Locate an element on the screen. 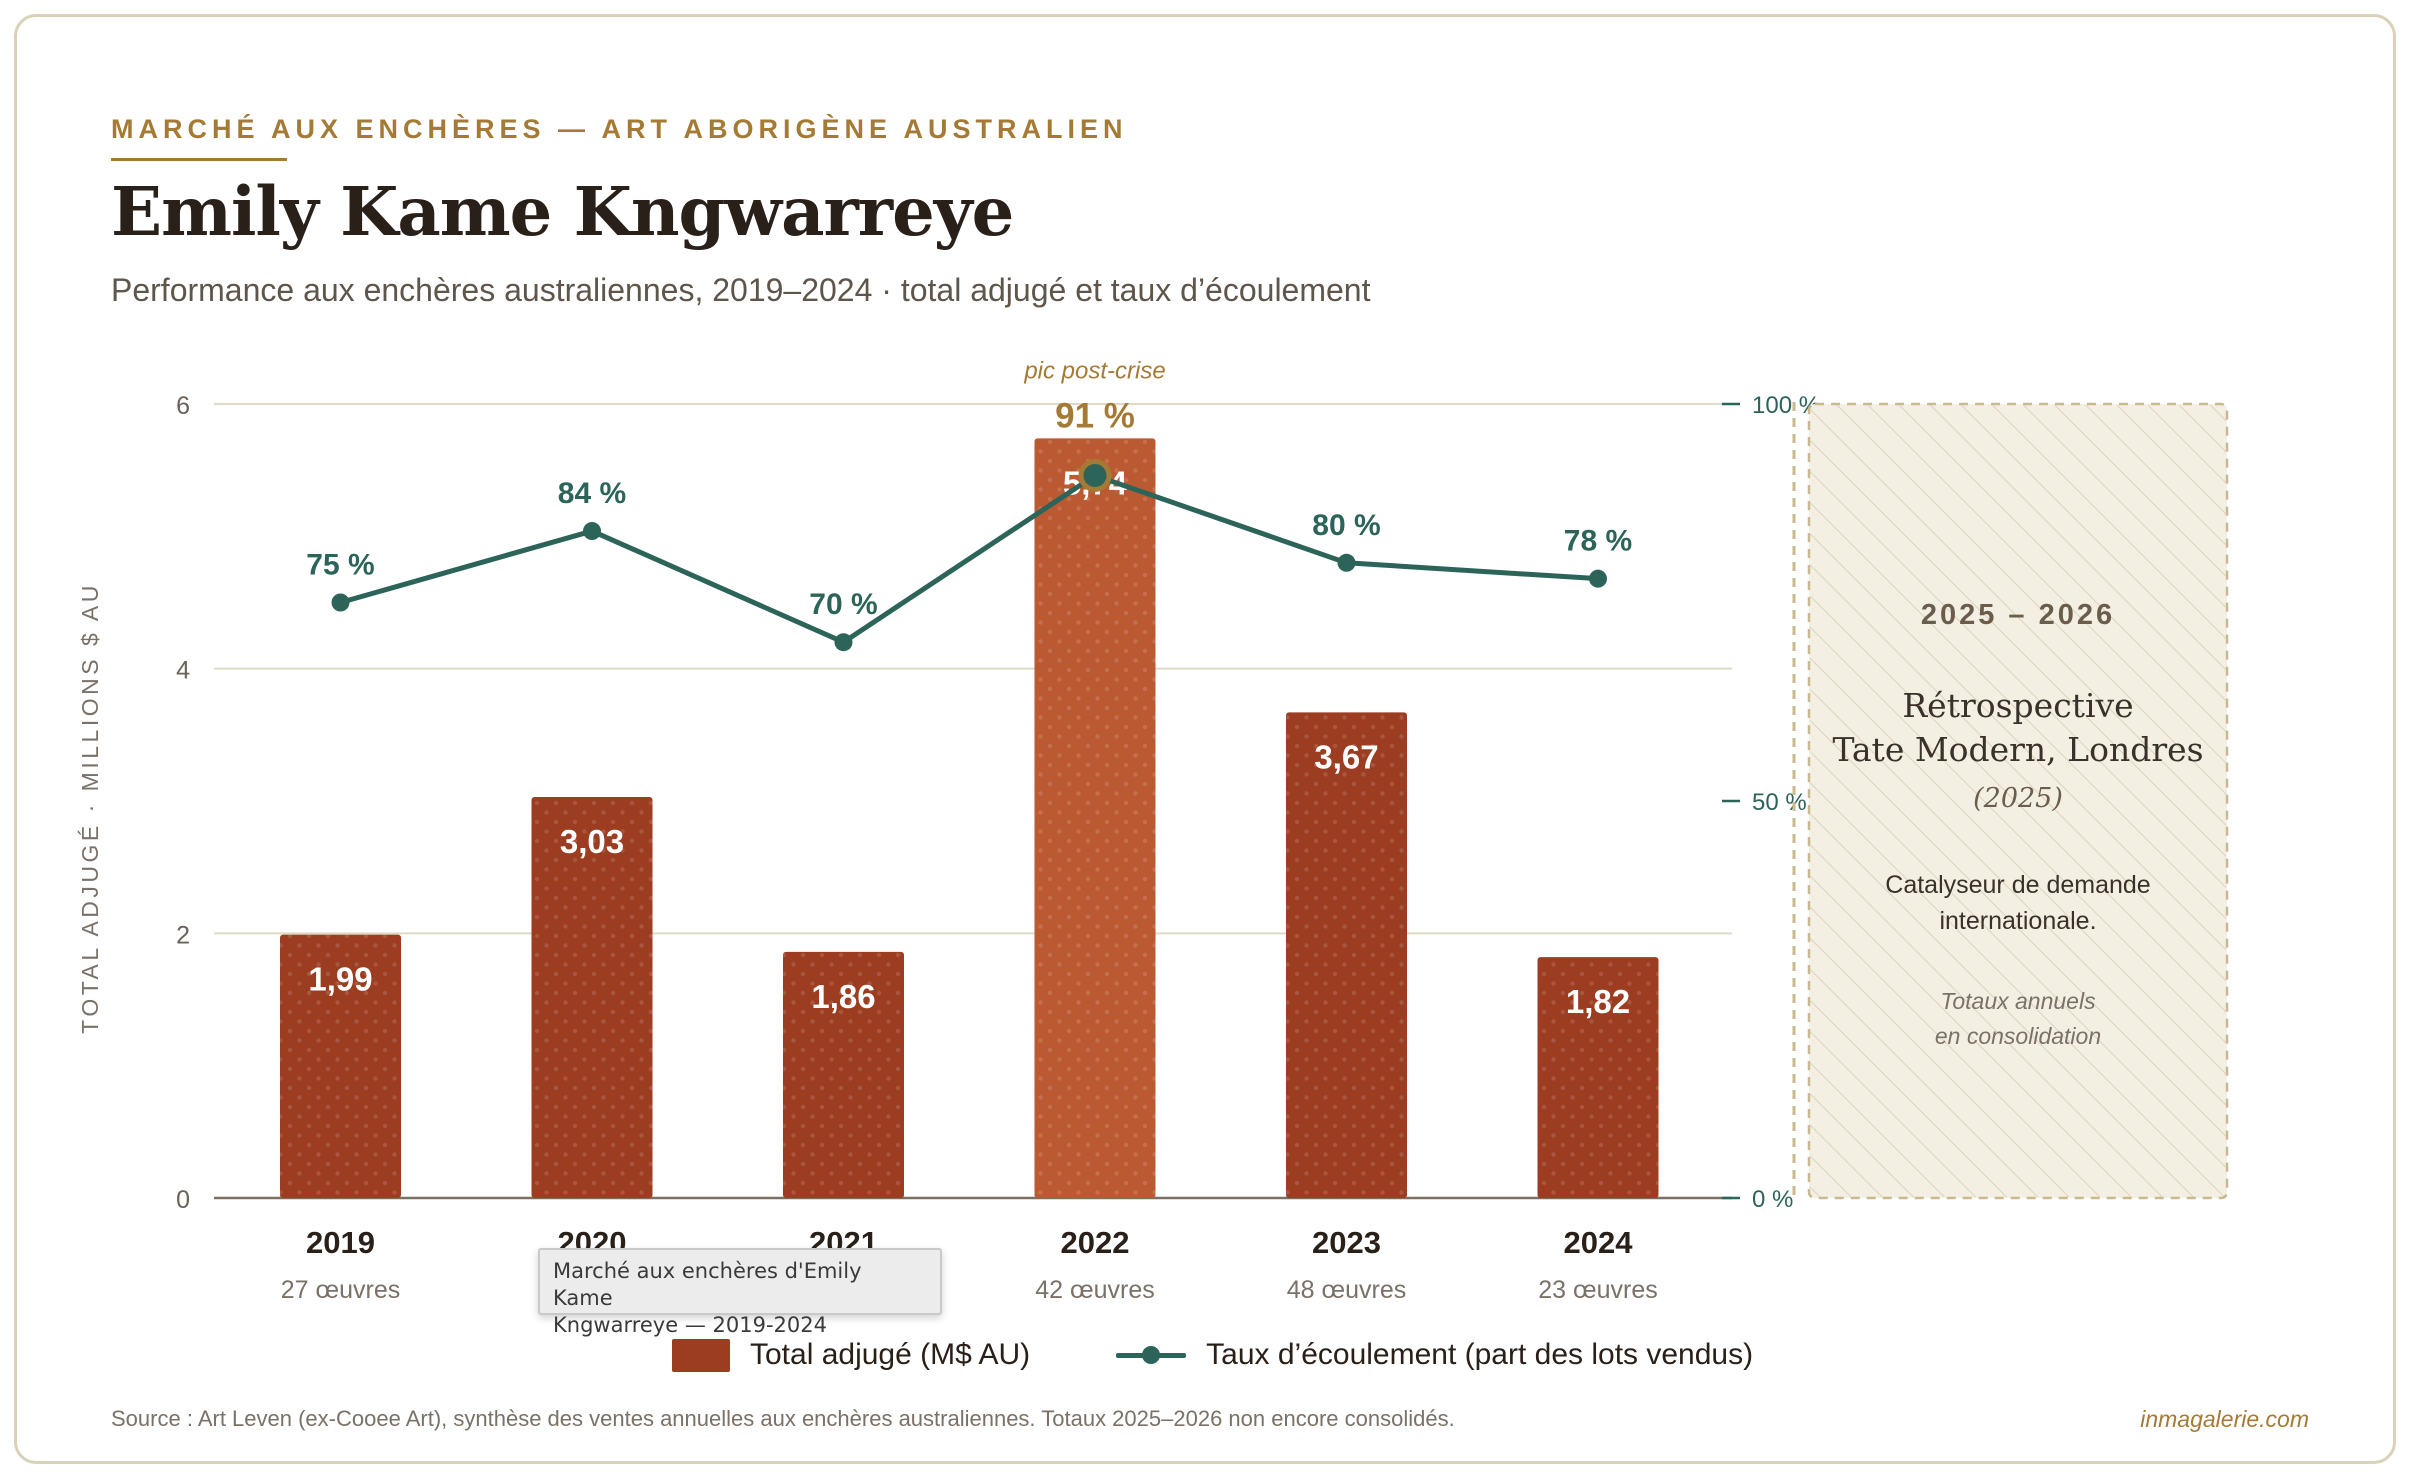 This screenshot has height=1480, width=2412. y2-tick-label: 100 % is located at coordinates (1786, 405).